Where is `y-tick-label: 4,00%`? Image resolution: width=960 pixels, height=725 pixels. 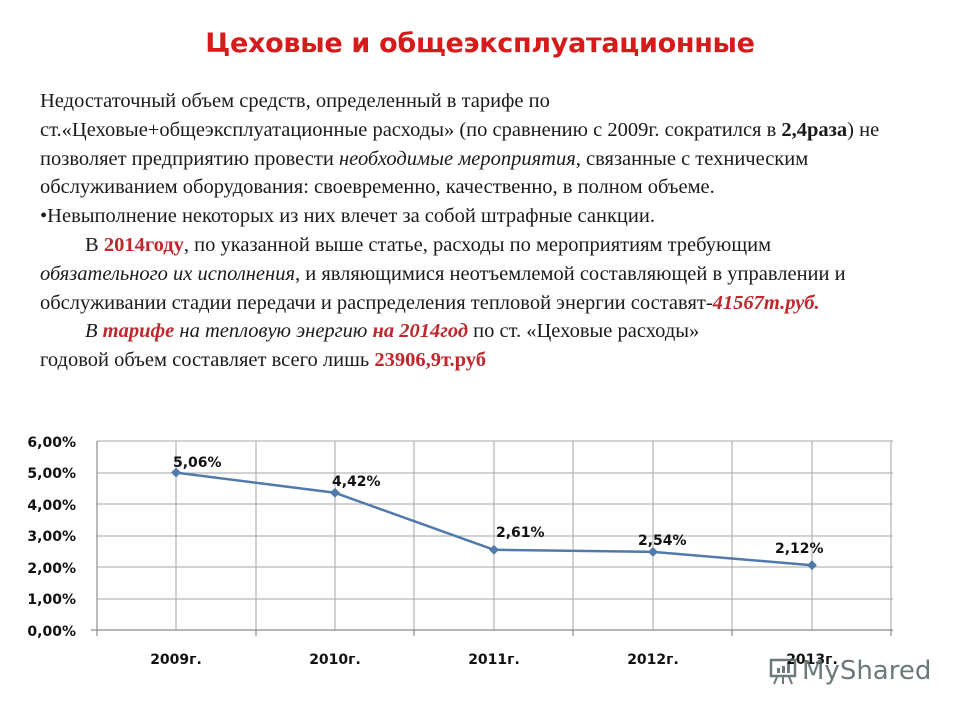 y-tick-label: 4,00% is located at coordinates (51, 506).